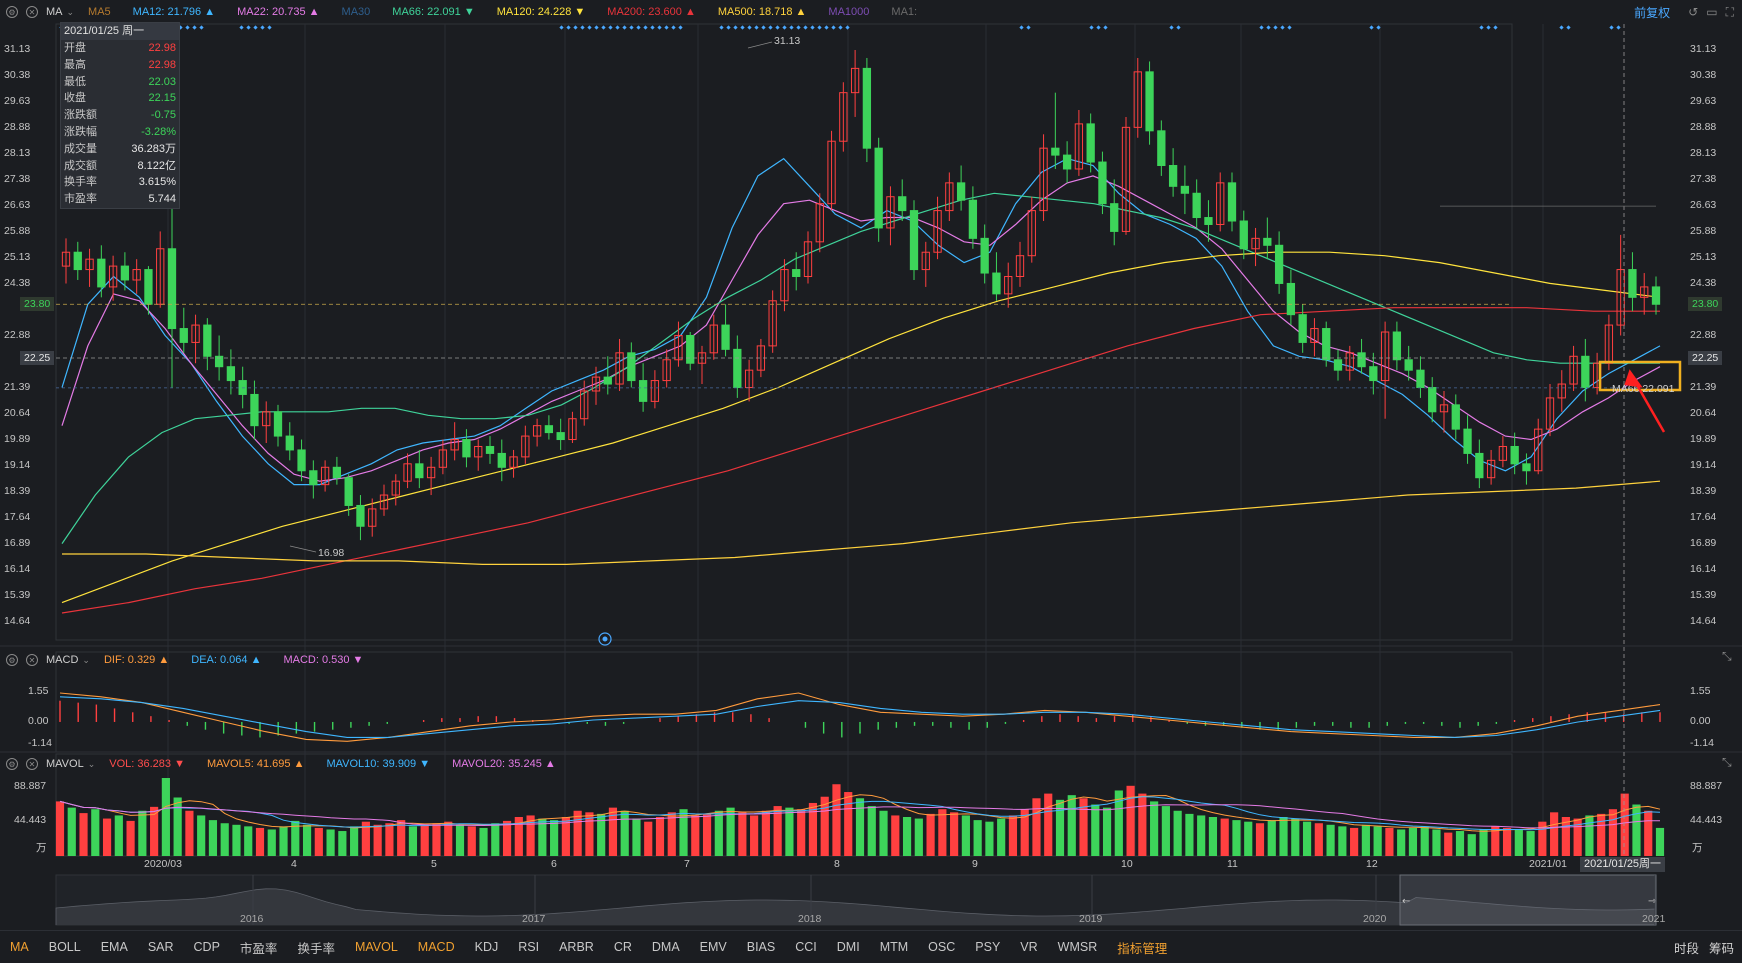 This screenshot has height=963, width=1742. Describe the element at coordinates (64, 947) in the screenshot. I see `tab-boll: BOLL` at that location.